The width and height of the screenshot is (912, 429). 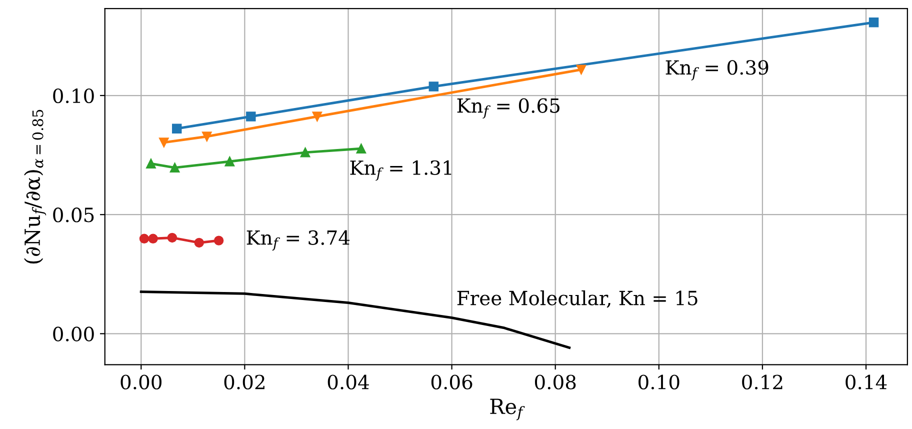 What do you see at coordinates (577, 299) in the screenshot?
I see `series-label: Free Molecular, Kn = 15` at bounding box center [577, 299].